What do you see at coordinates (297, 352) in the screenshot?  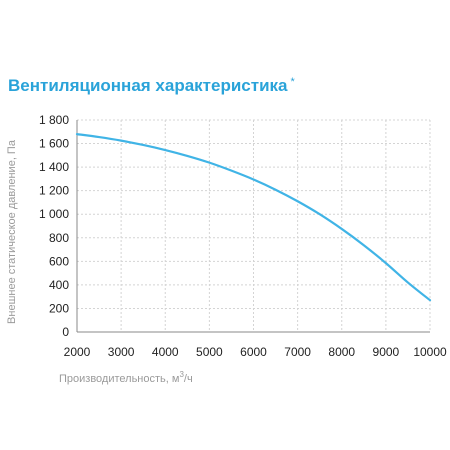 I see `x-tick-label: 7000` at bounding box center [297, 352].